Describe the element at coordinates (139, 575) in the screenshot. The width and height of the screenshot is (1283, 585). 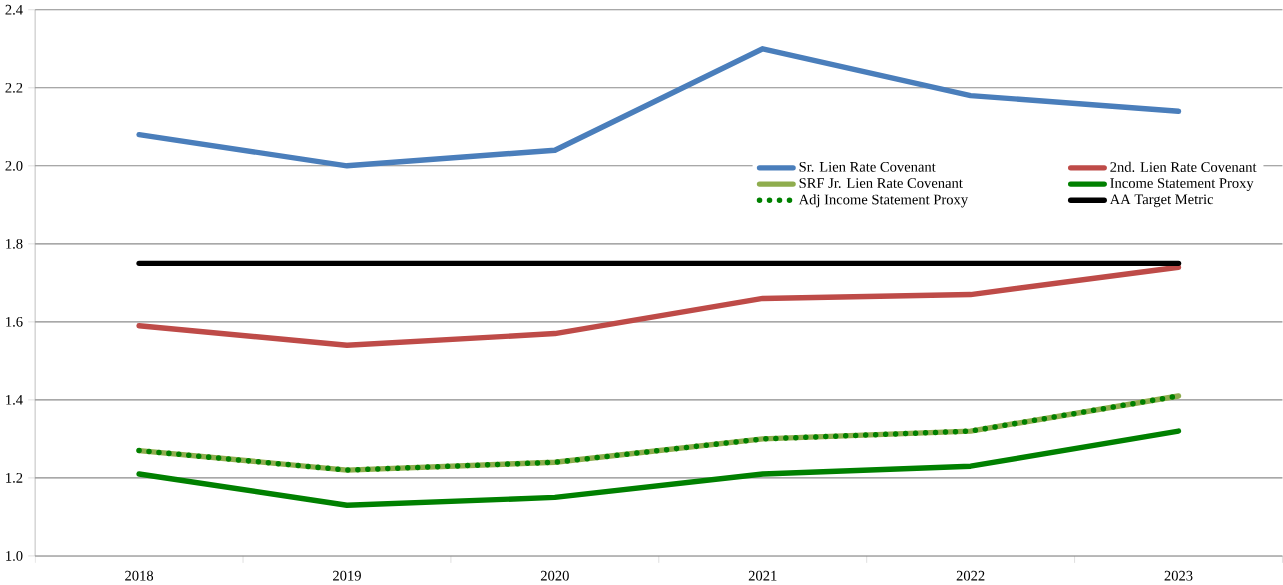
I see `x-tick-label: 2018` at that location.